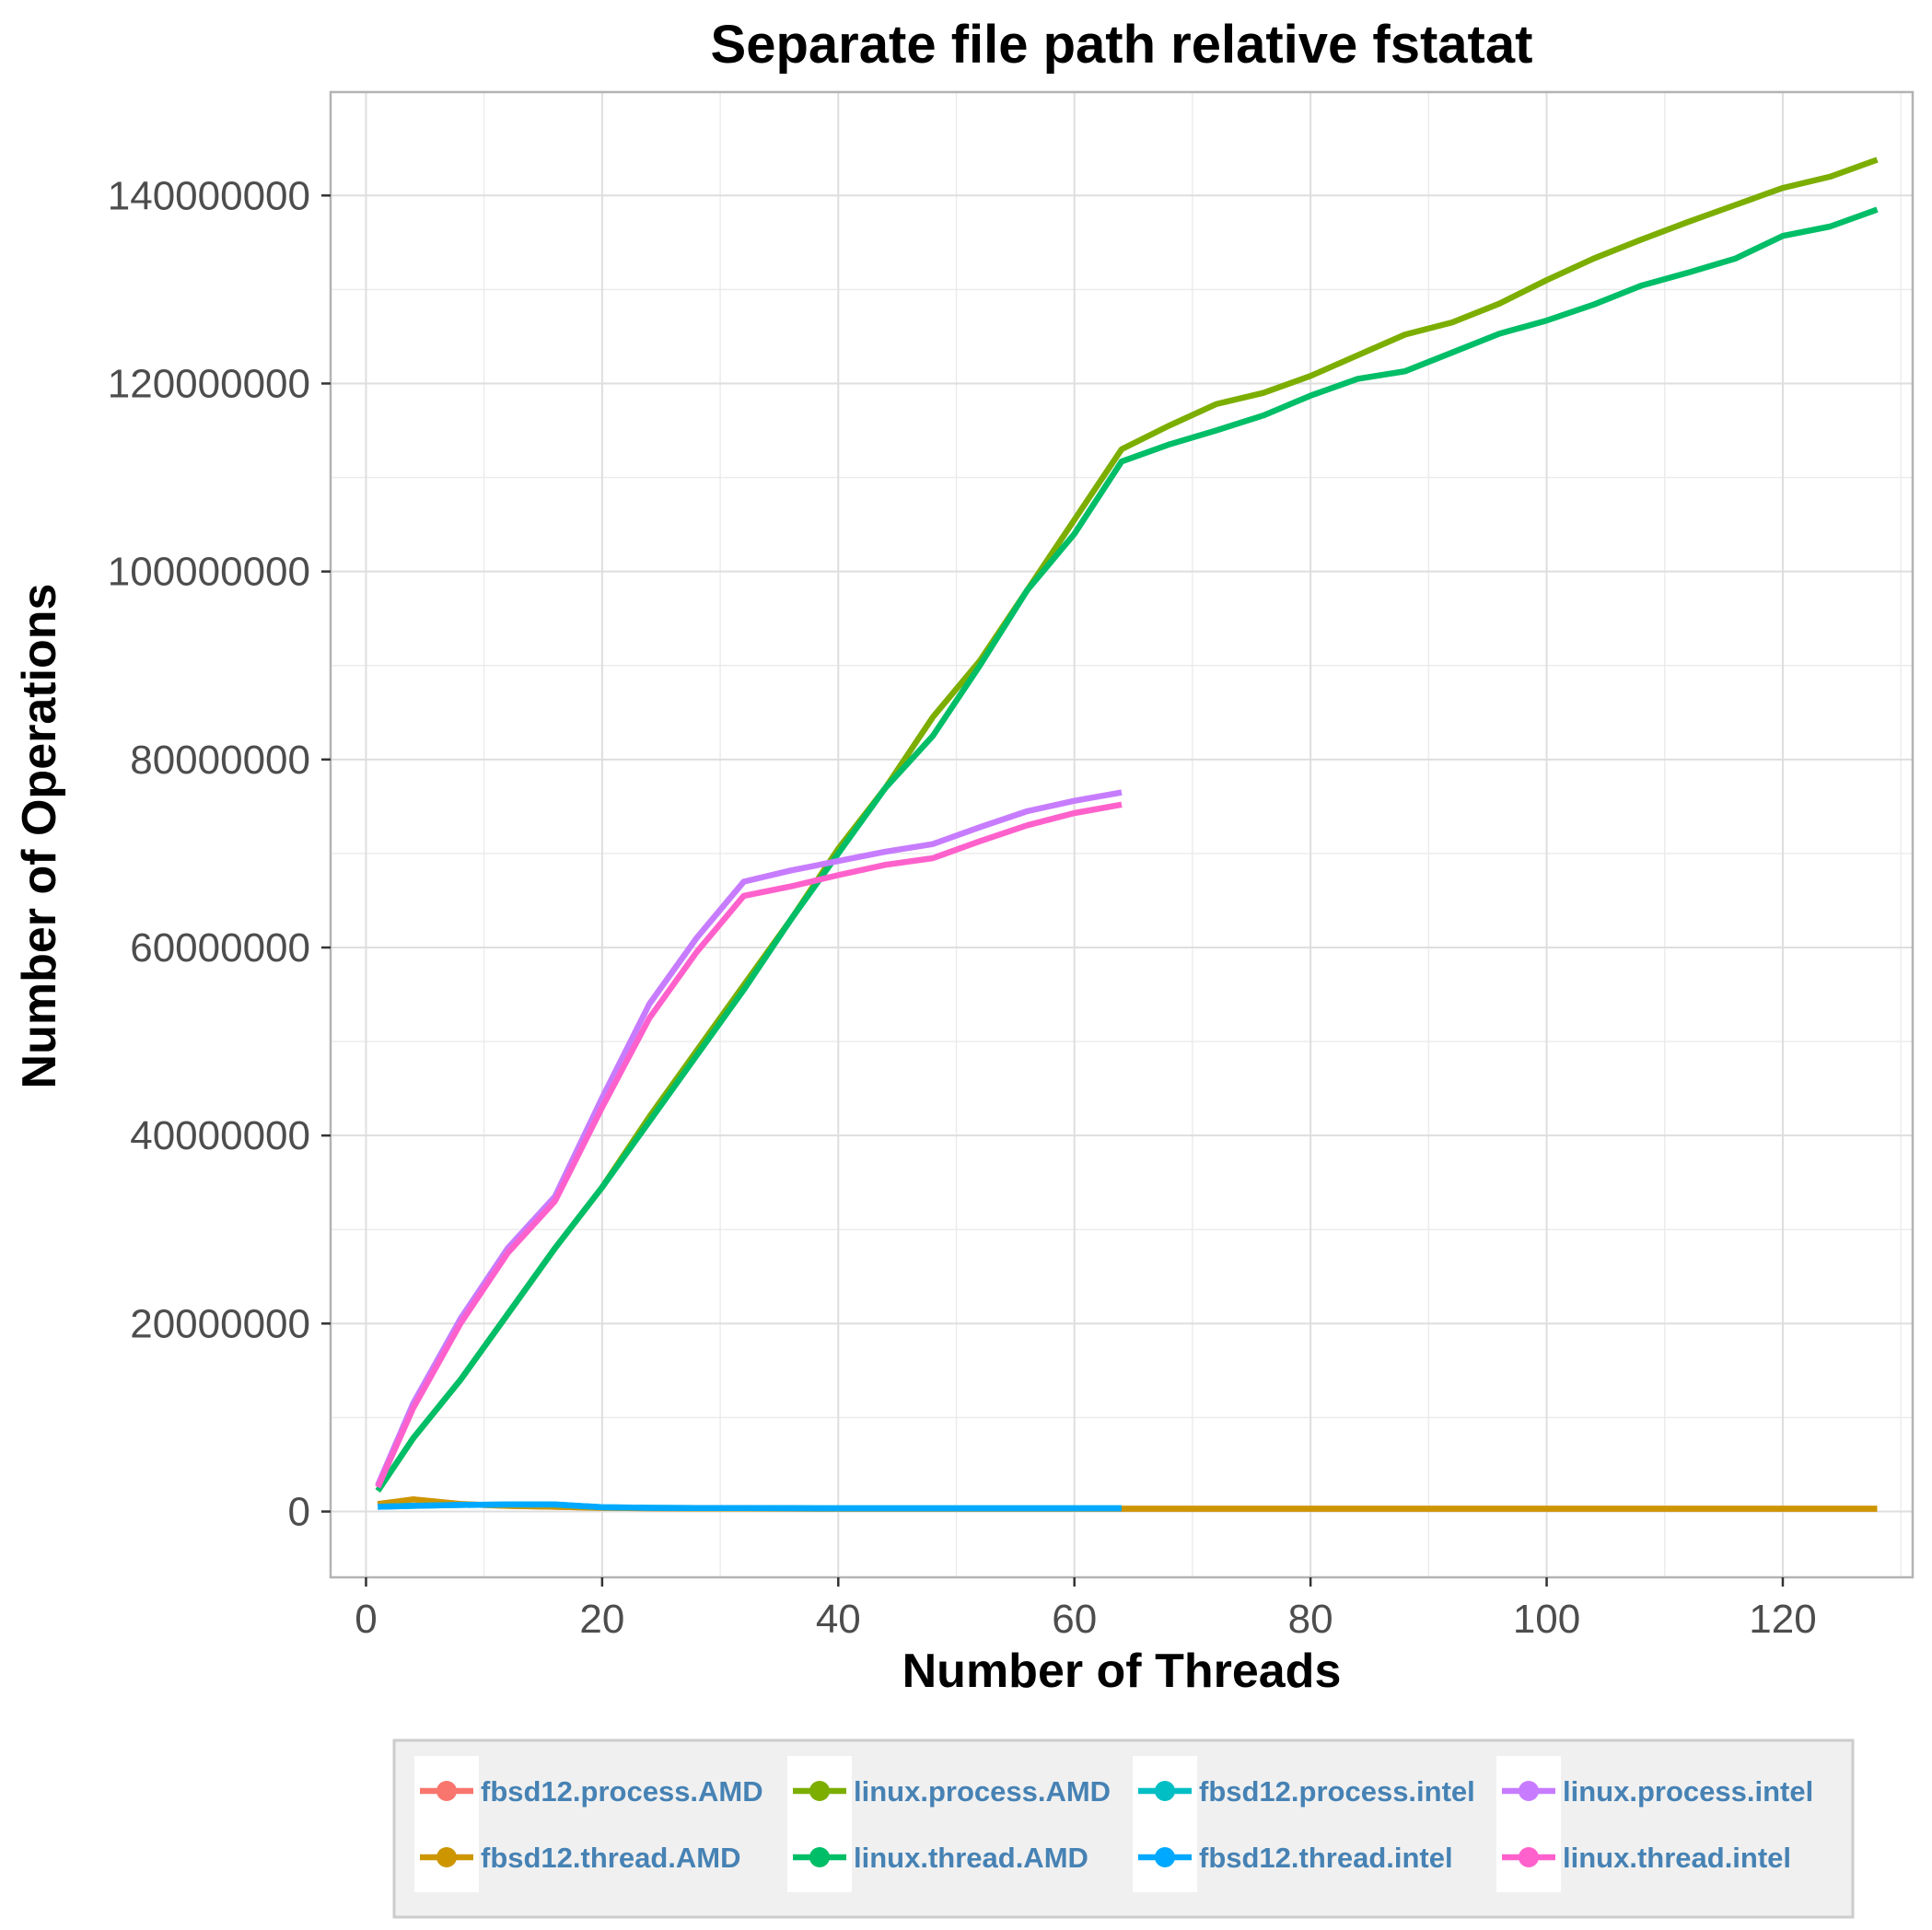  Describe the element at coordinates (209, 195) in the screenshot. I see `y-tick-label: 140000000` at that location.